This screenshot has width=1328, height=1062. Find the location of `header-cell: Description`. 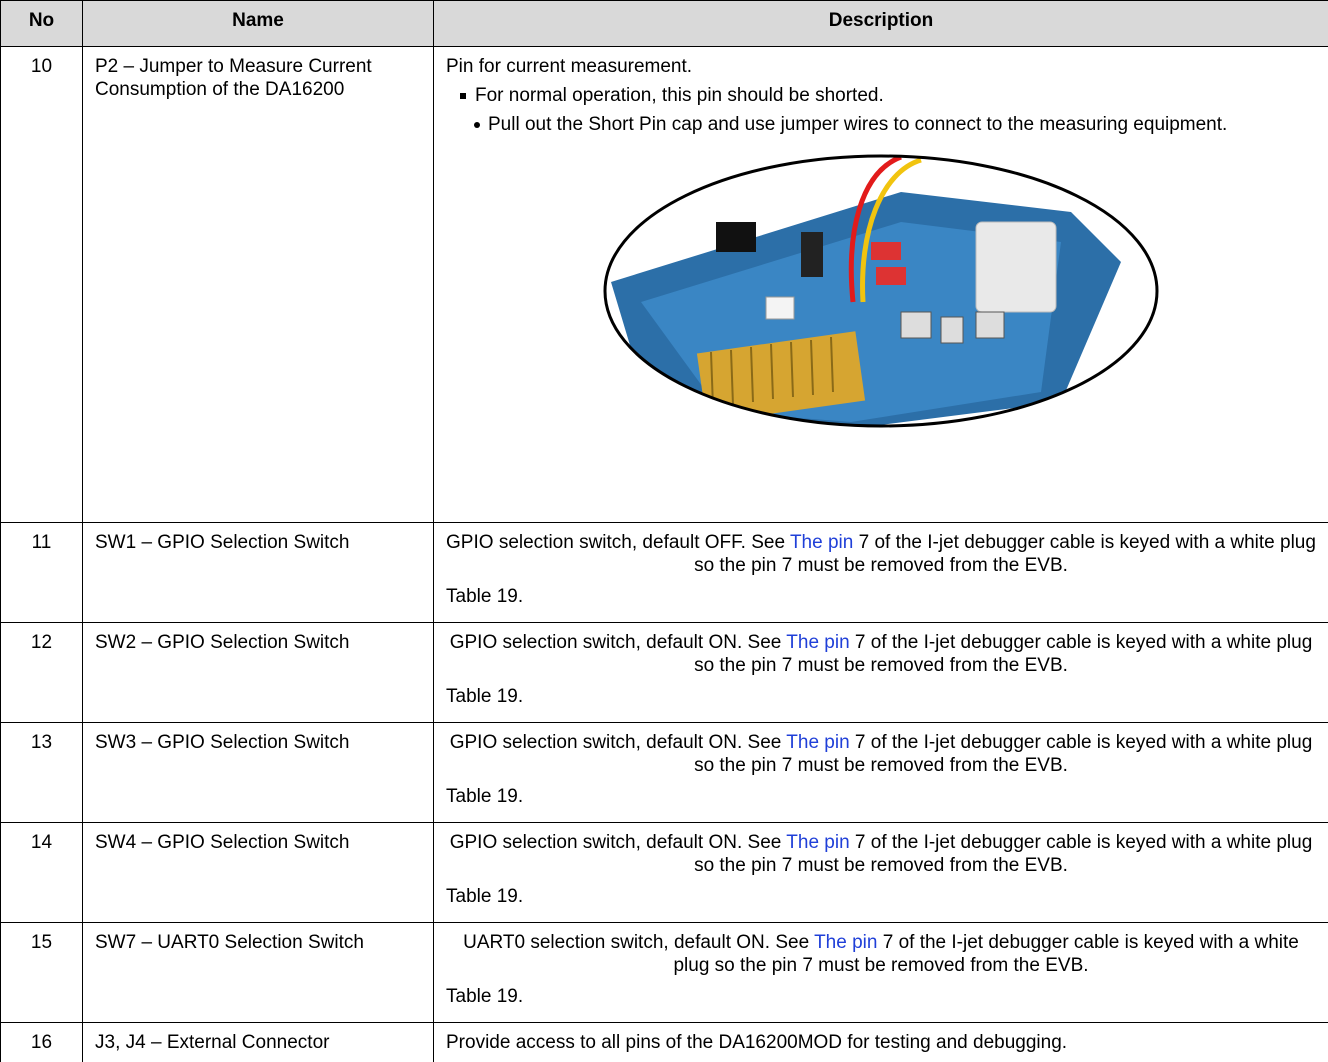

header-cell: Description is located at coordinates (880, 23).